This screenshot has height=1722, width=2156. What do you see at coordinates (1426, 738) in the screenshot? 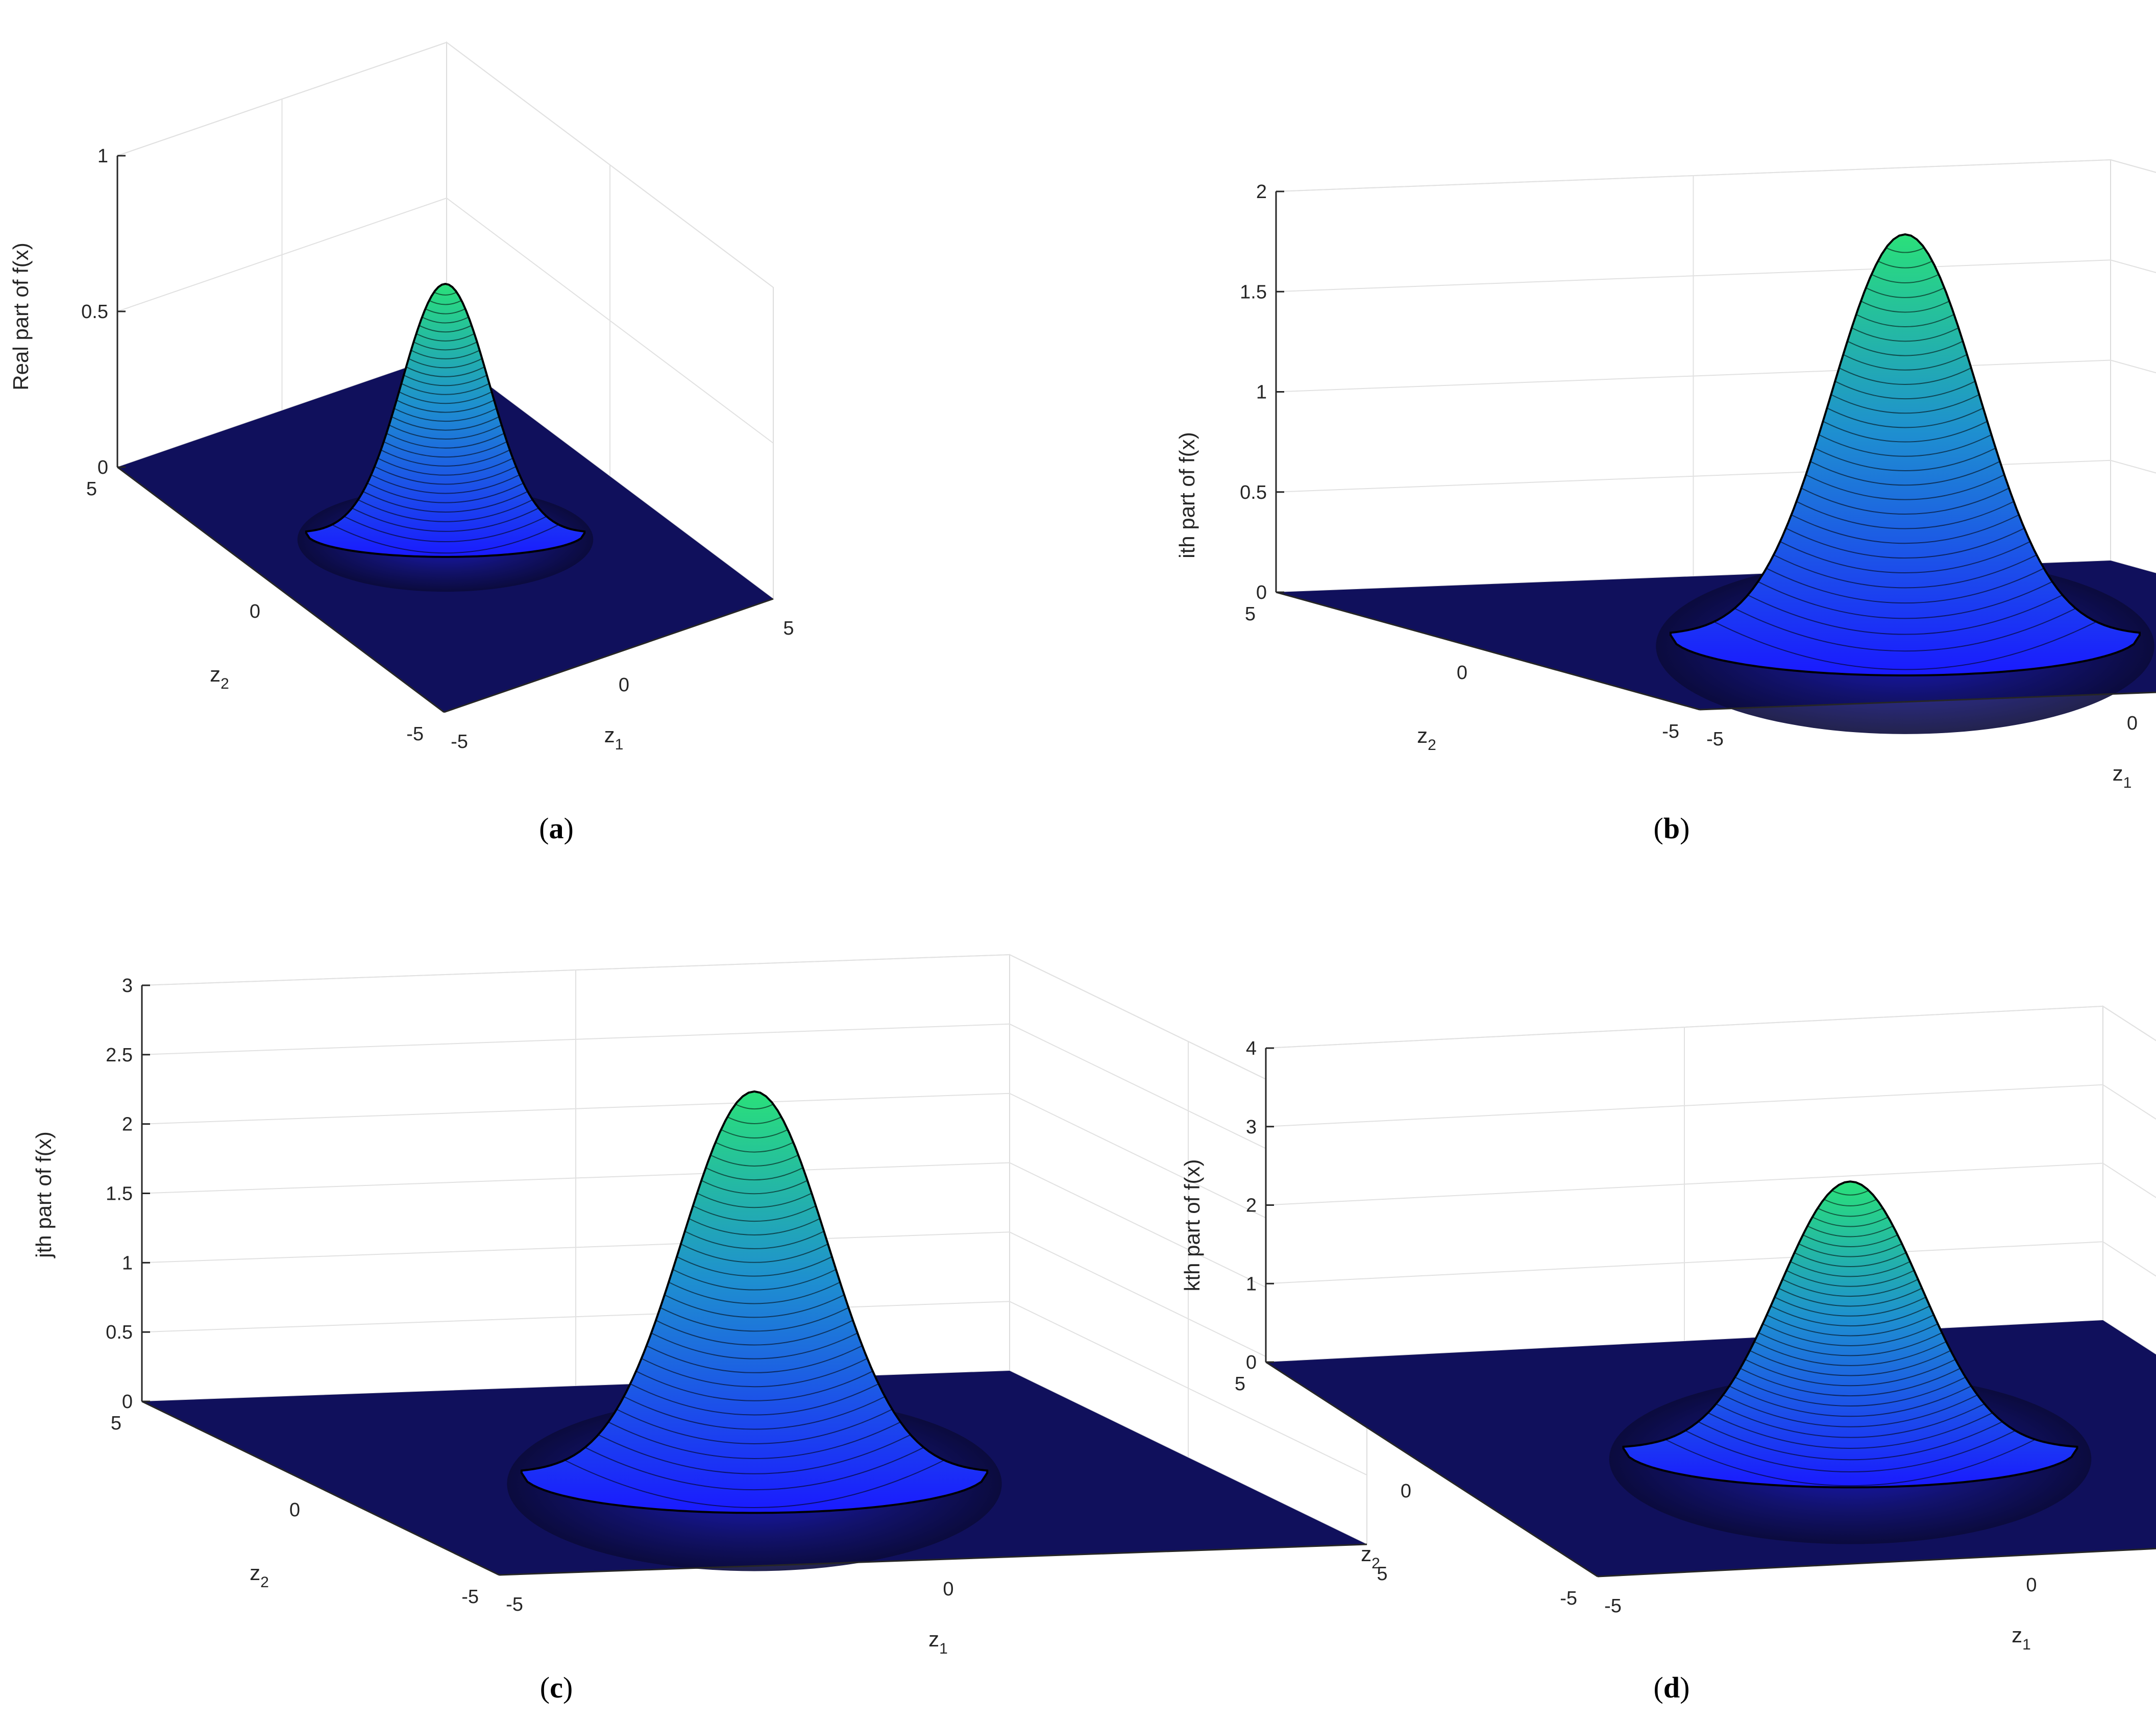
I see `y-axis-label: z2` at bounding box center [1426, 738].